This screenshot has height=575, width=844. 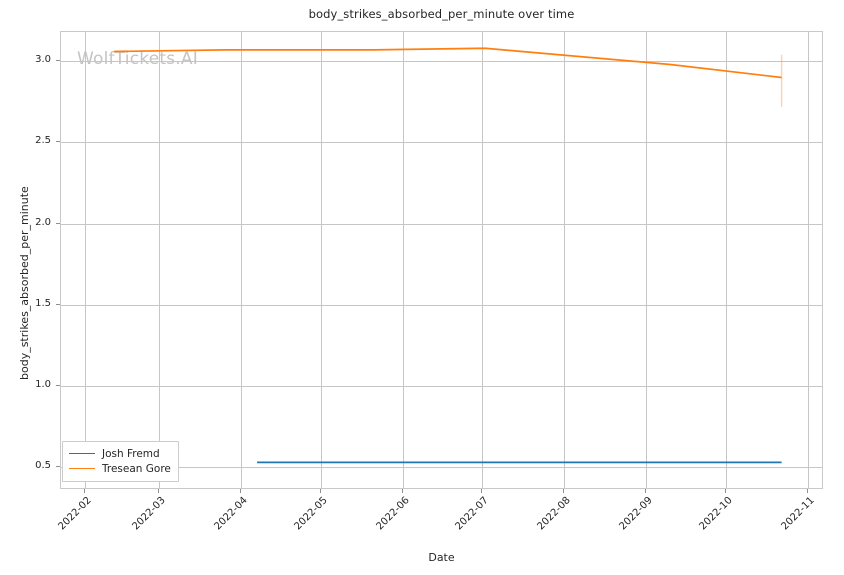 I want to click on legend-item: Tresean Gore, so click(x=120, y=468).